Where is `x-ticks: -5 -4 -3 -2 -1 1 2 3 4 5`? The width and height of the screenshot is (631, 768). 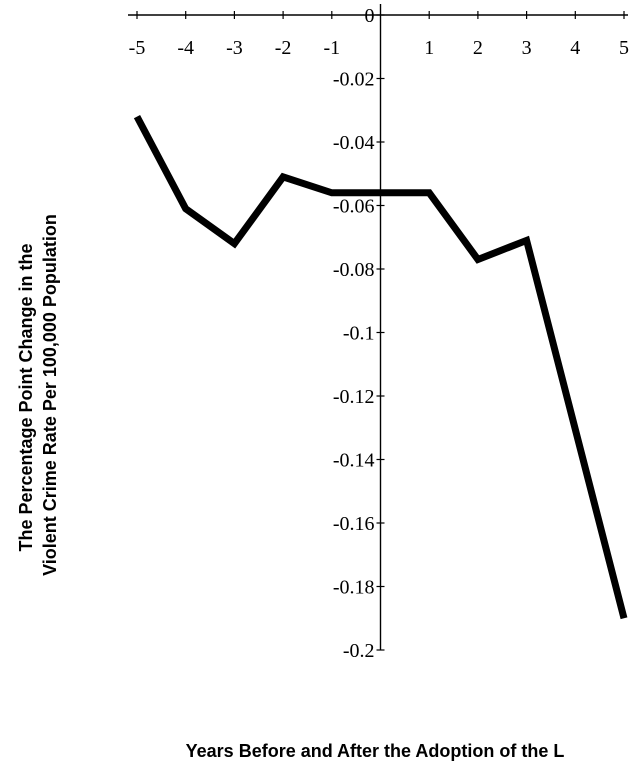
x-ticks: -5 -4 -3 -2 -1 1 2 3 4 5 is located at coordinates (379, 35).